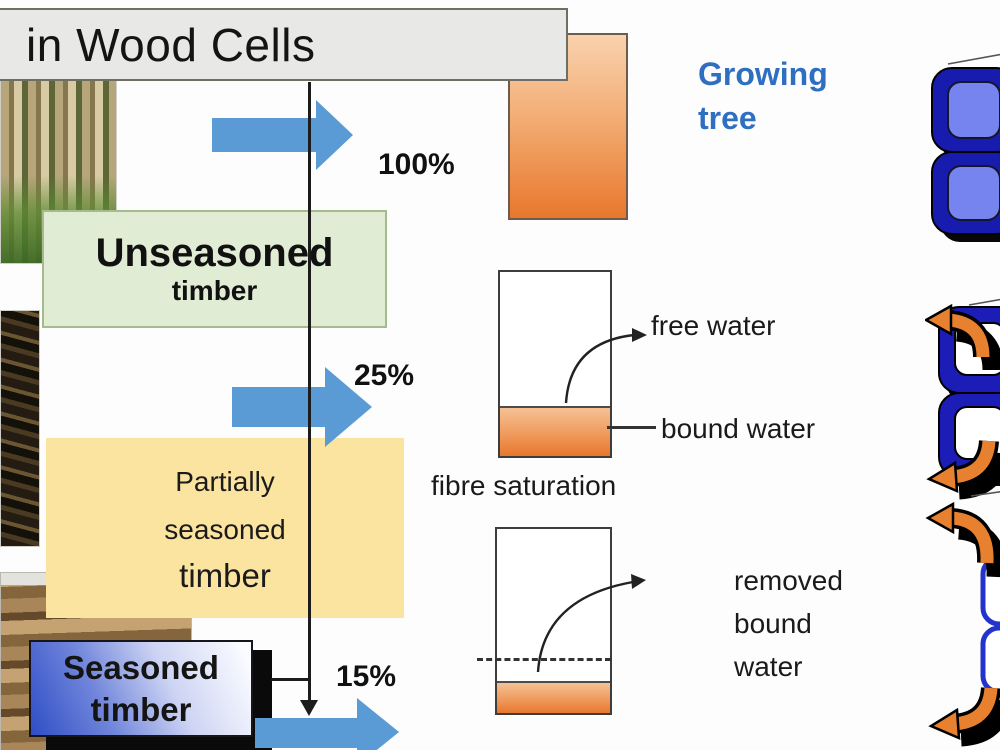  What do you see at coordinates (555, 364) in the screenshot?
I see `fibre-saturation-vessel` at bounding box center [555, 364].